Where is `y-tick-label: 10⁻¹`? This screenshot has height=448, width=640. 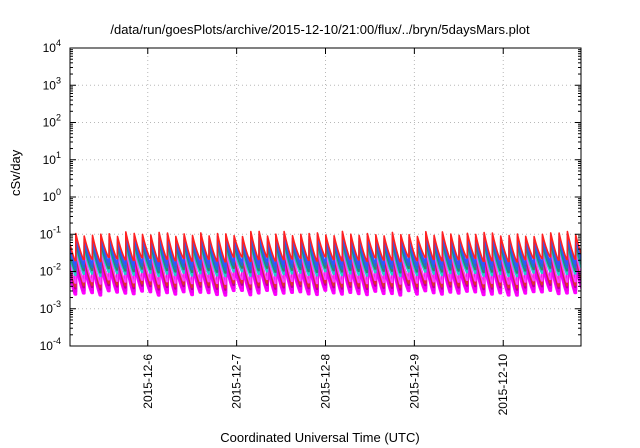
y-tick-label: 10⁻¹ is located at coordinates (50, 232).